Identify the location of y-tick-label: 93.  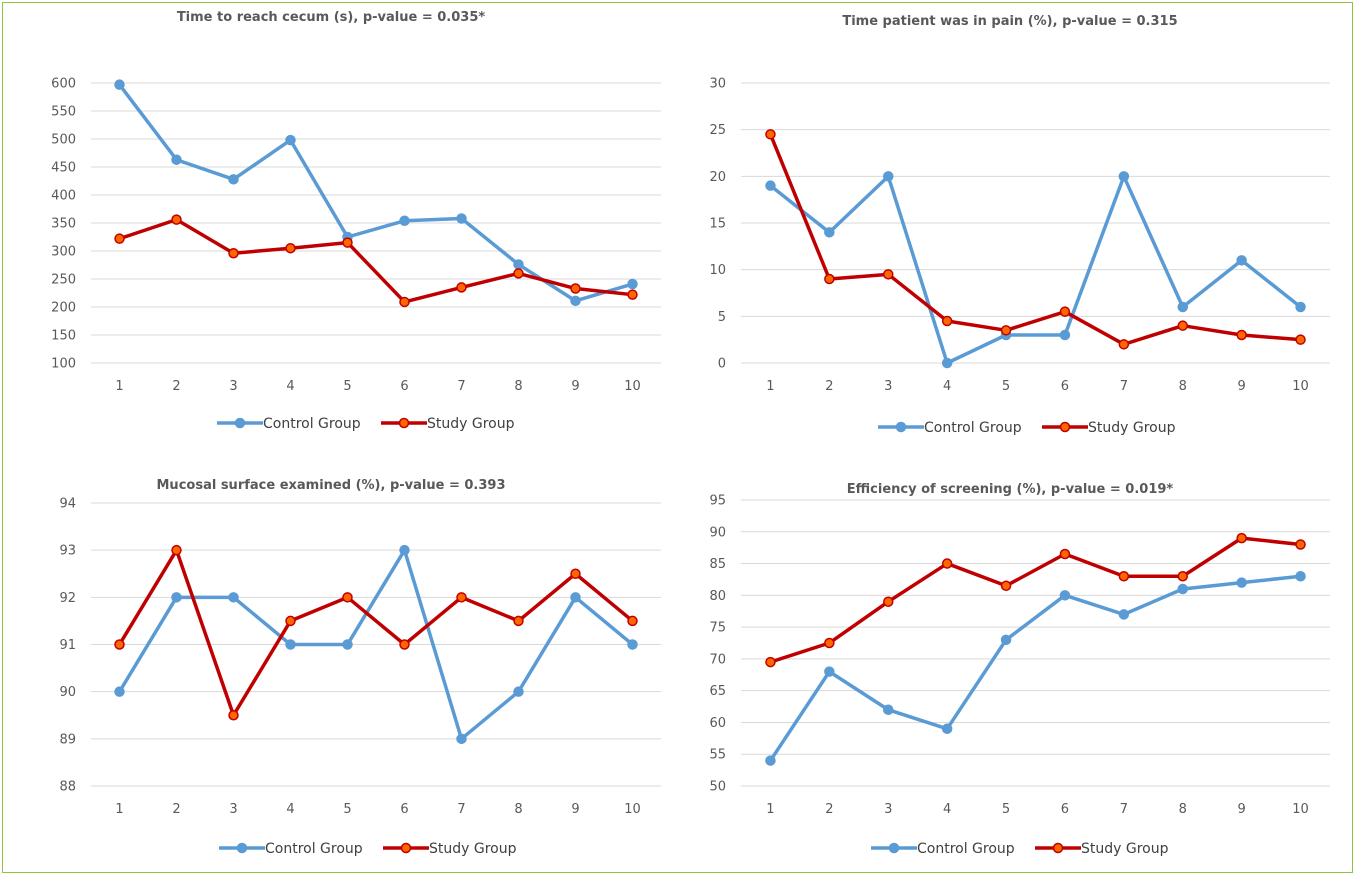
(67, 551).